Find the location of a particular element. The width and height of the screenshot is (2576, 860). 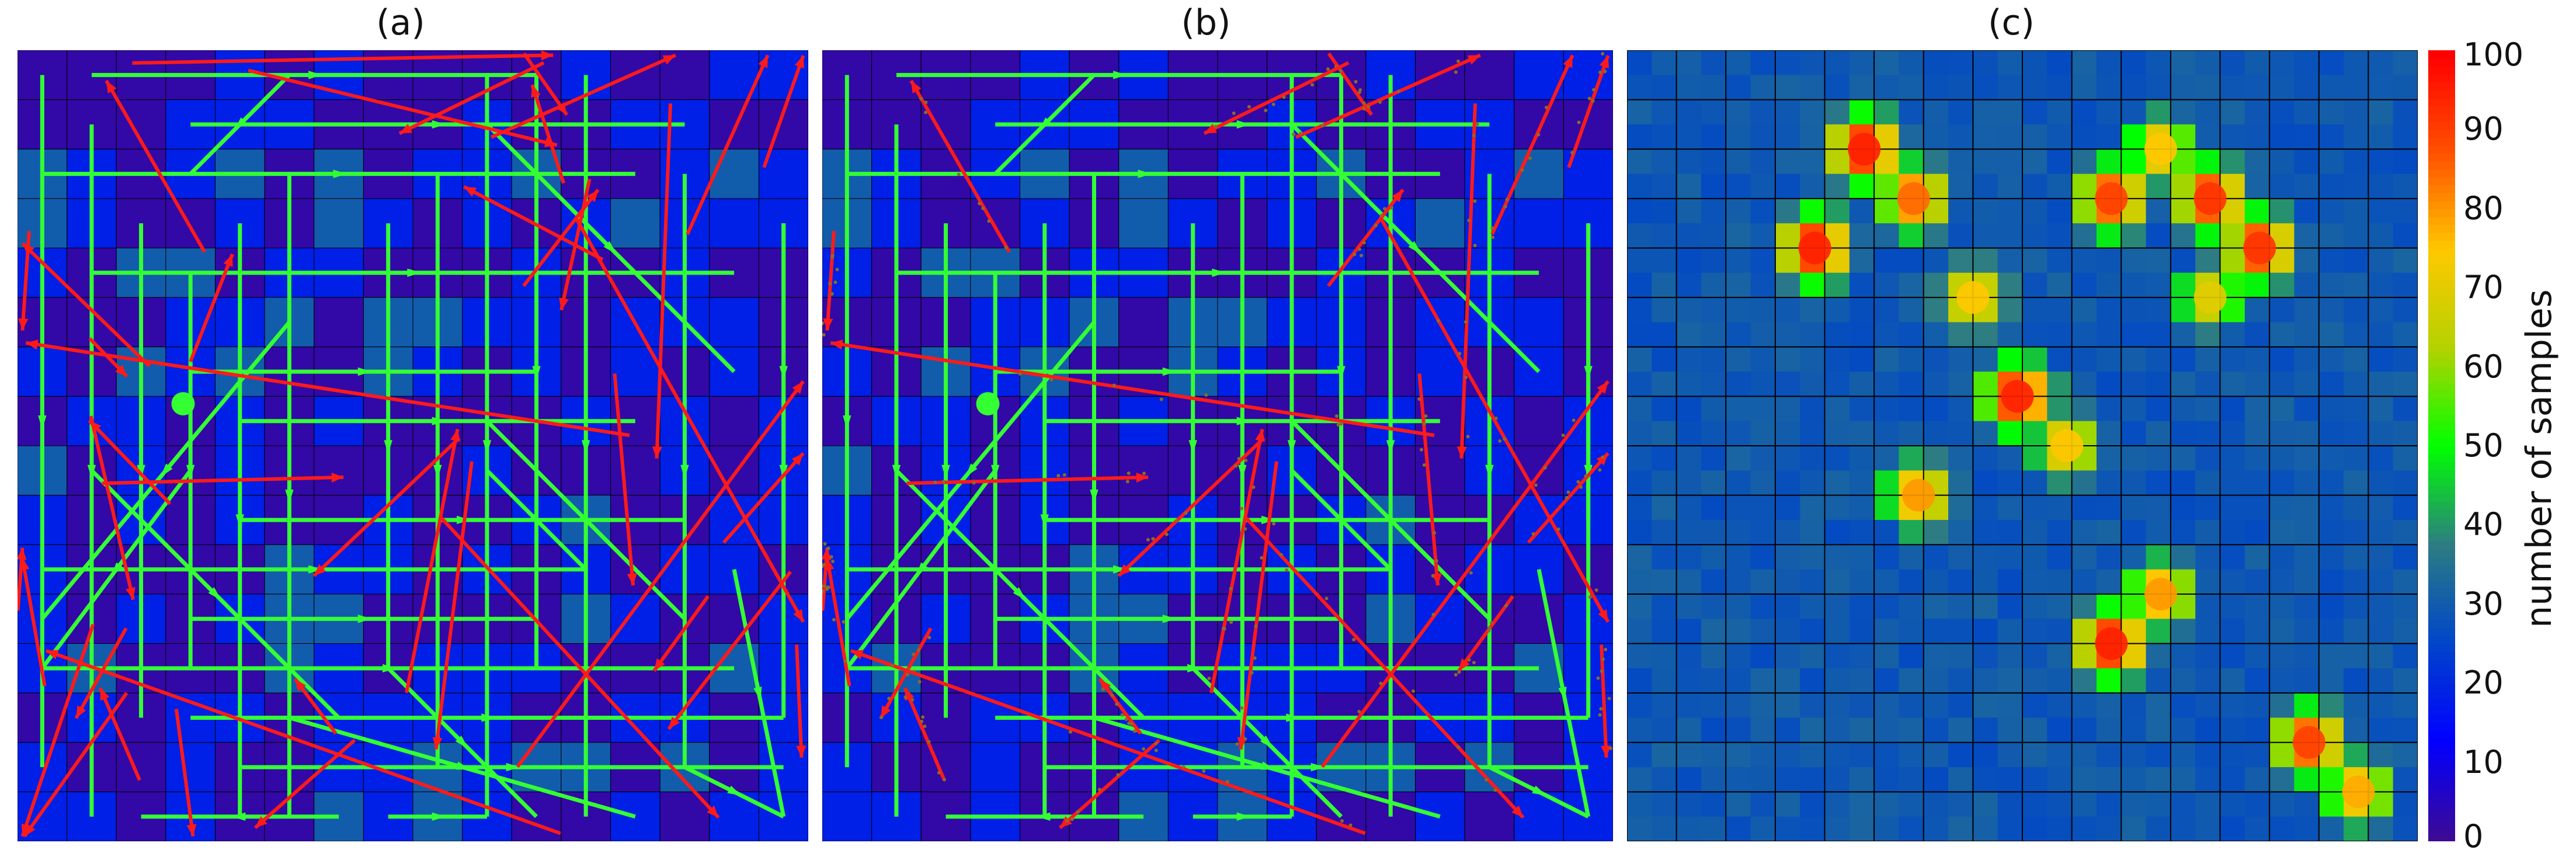

colorbar-tick-label: 100 is located at coordinates (2494, 54).